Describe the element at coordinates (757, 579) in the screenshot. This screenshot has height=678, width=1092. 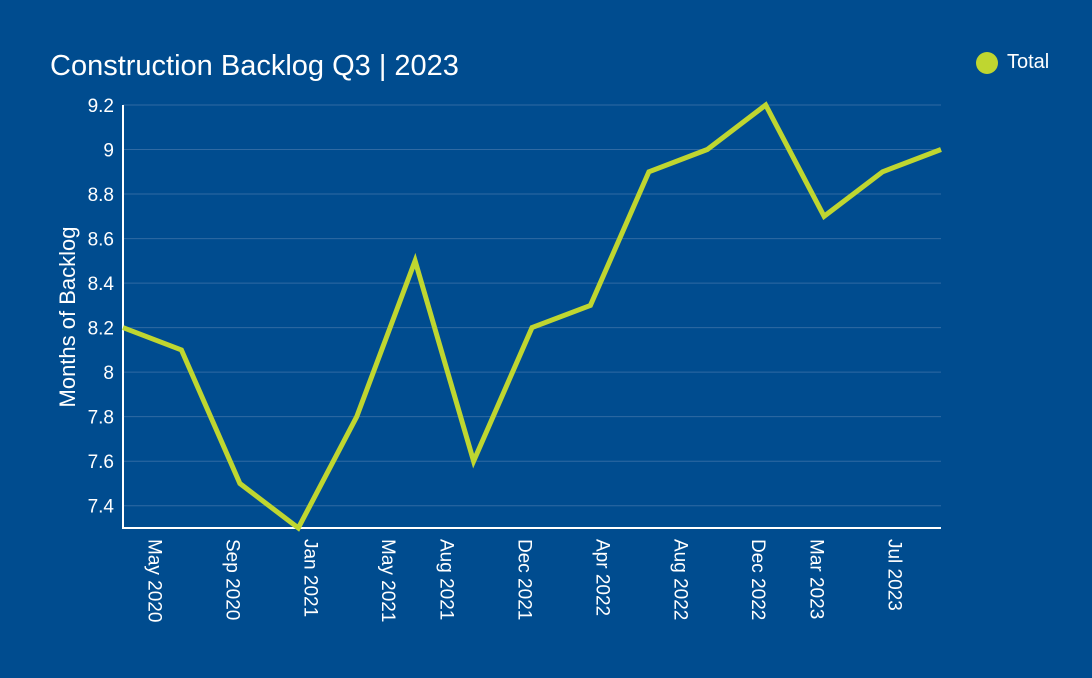
I see `x-tick-label: Dec 2022` at that location.